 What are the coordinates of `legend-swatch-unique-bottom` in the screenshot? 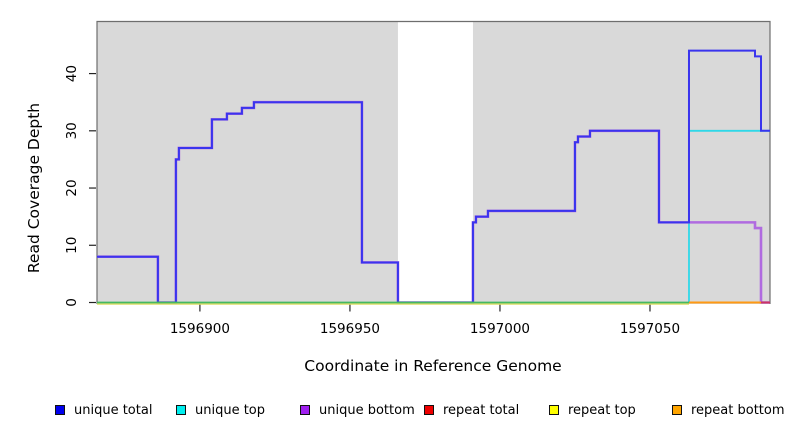 It's located at (305, 410).